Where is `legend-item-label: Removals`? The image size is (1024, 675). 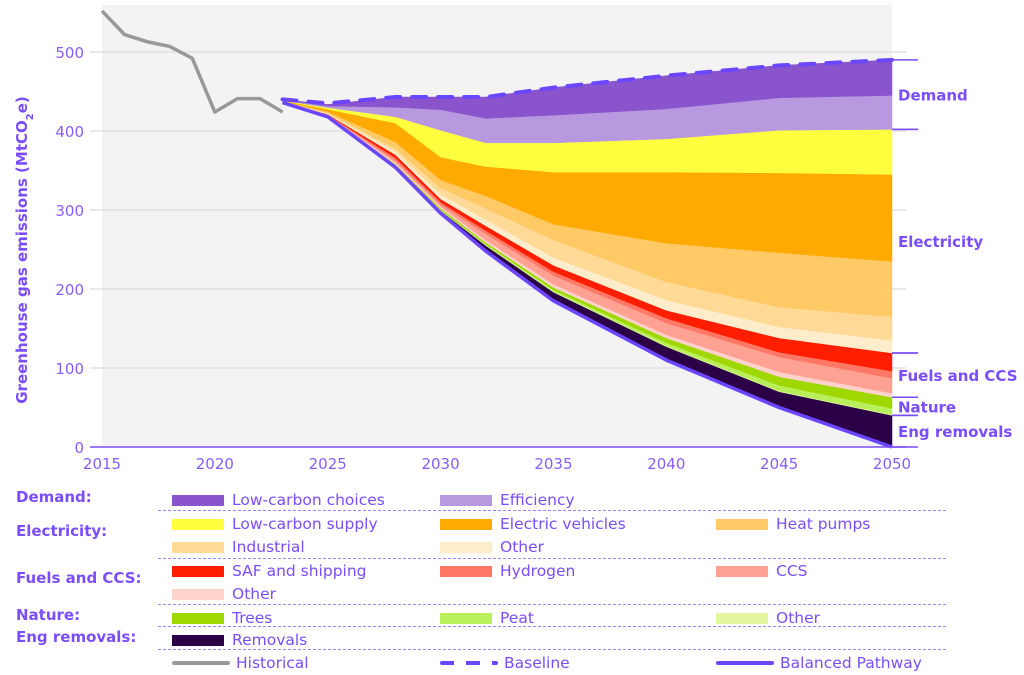 legend-item-label: Removals is located at coordinates (270, 640).